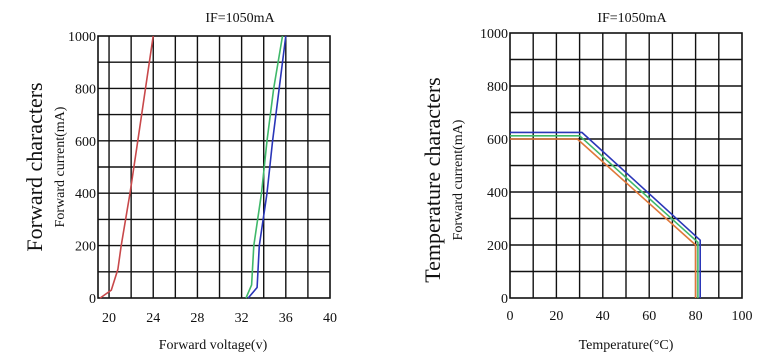 The width and height of the screenshot is (758, 361). What do you see at coordinates (742, 316) in the screenshot?
I see `x-tick-label: 100` at bounding box center [742, 316].